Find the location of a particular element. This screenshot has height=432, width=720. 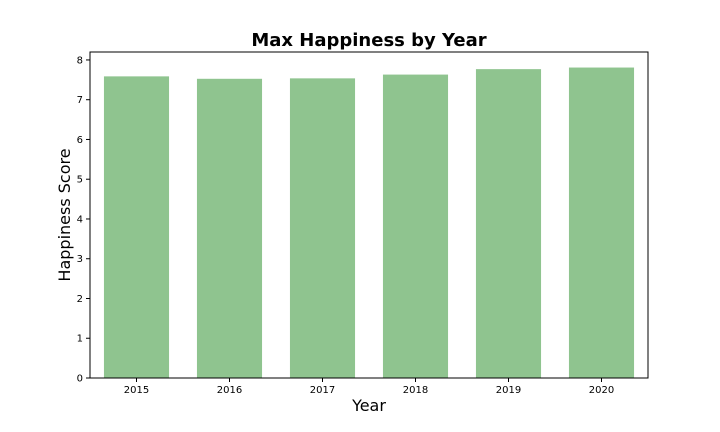

x-tick-label-2017: 2017 is located at coordinates (322, 390).